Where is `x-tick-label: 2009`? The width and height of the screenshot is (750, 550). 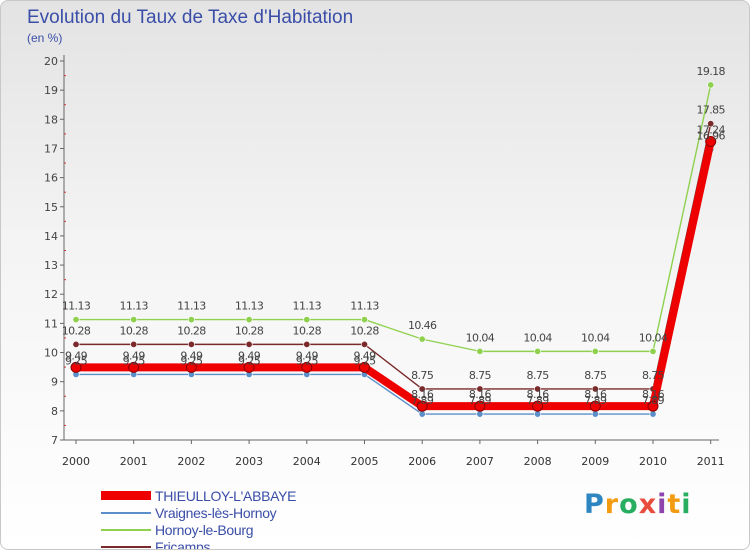 x-tick-label: 2009 is located at coordinates (595, 461).